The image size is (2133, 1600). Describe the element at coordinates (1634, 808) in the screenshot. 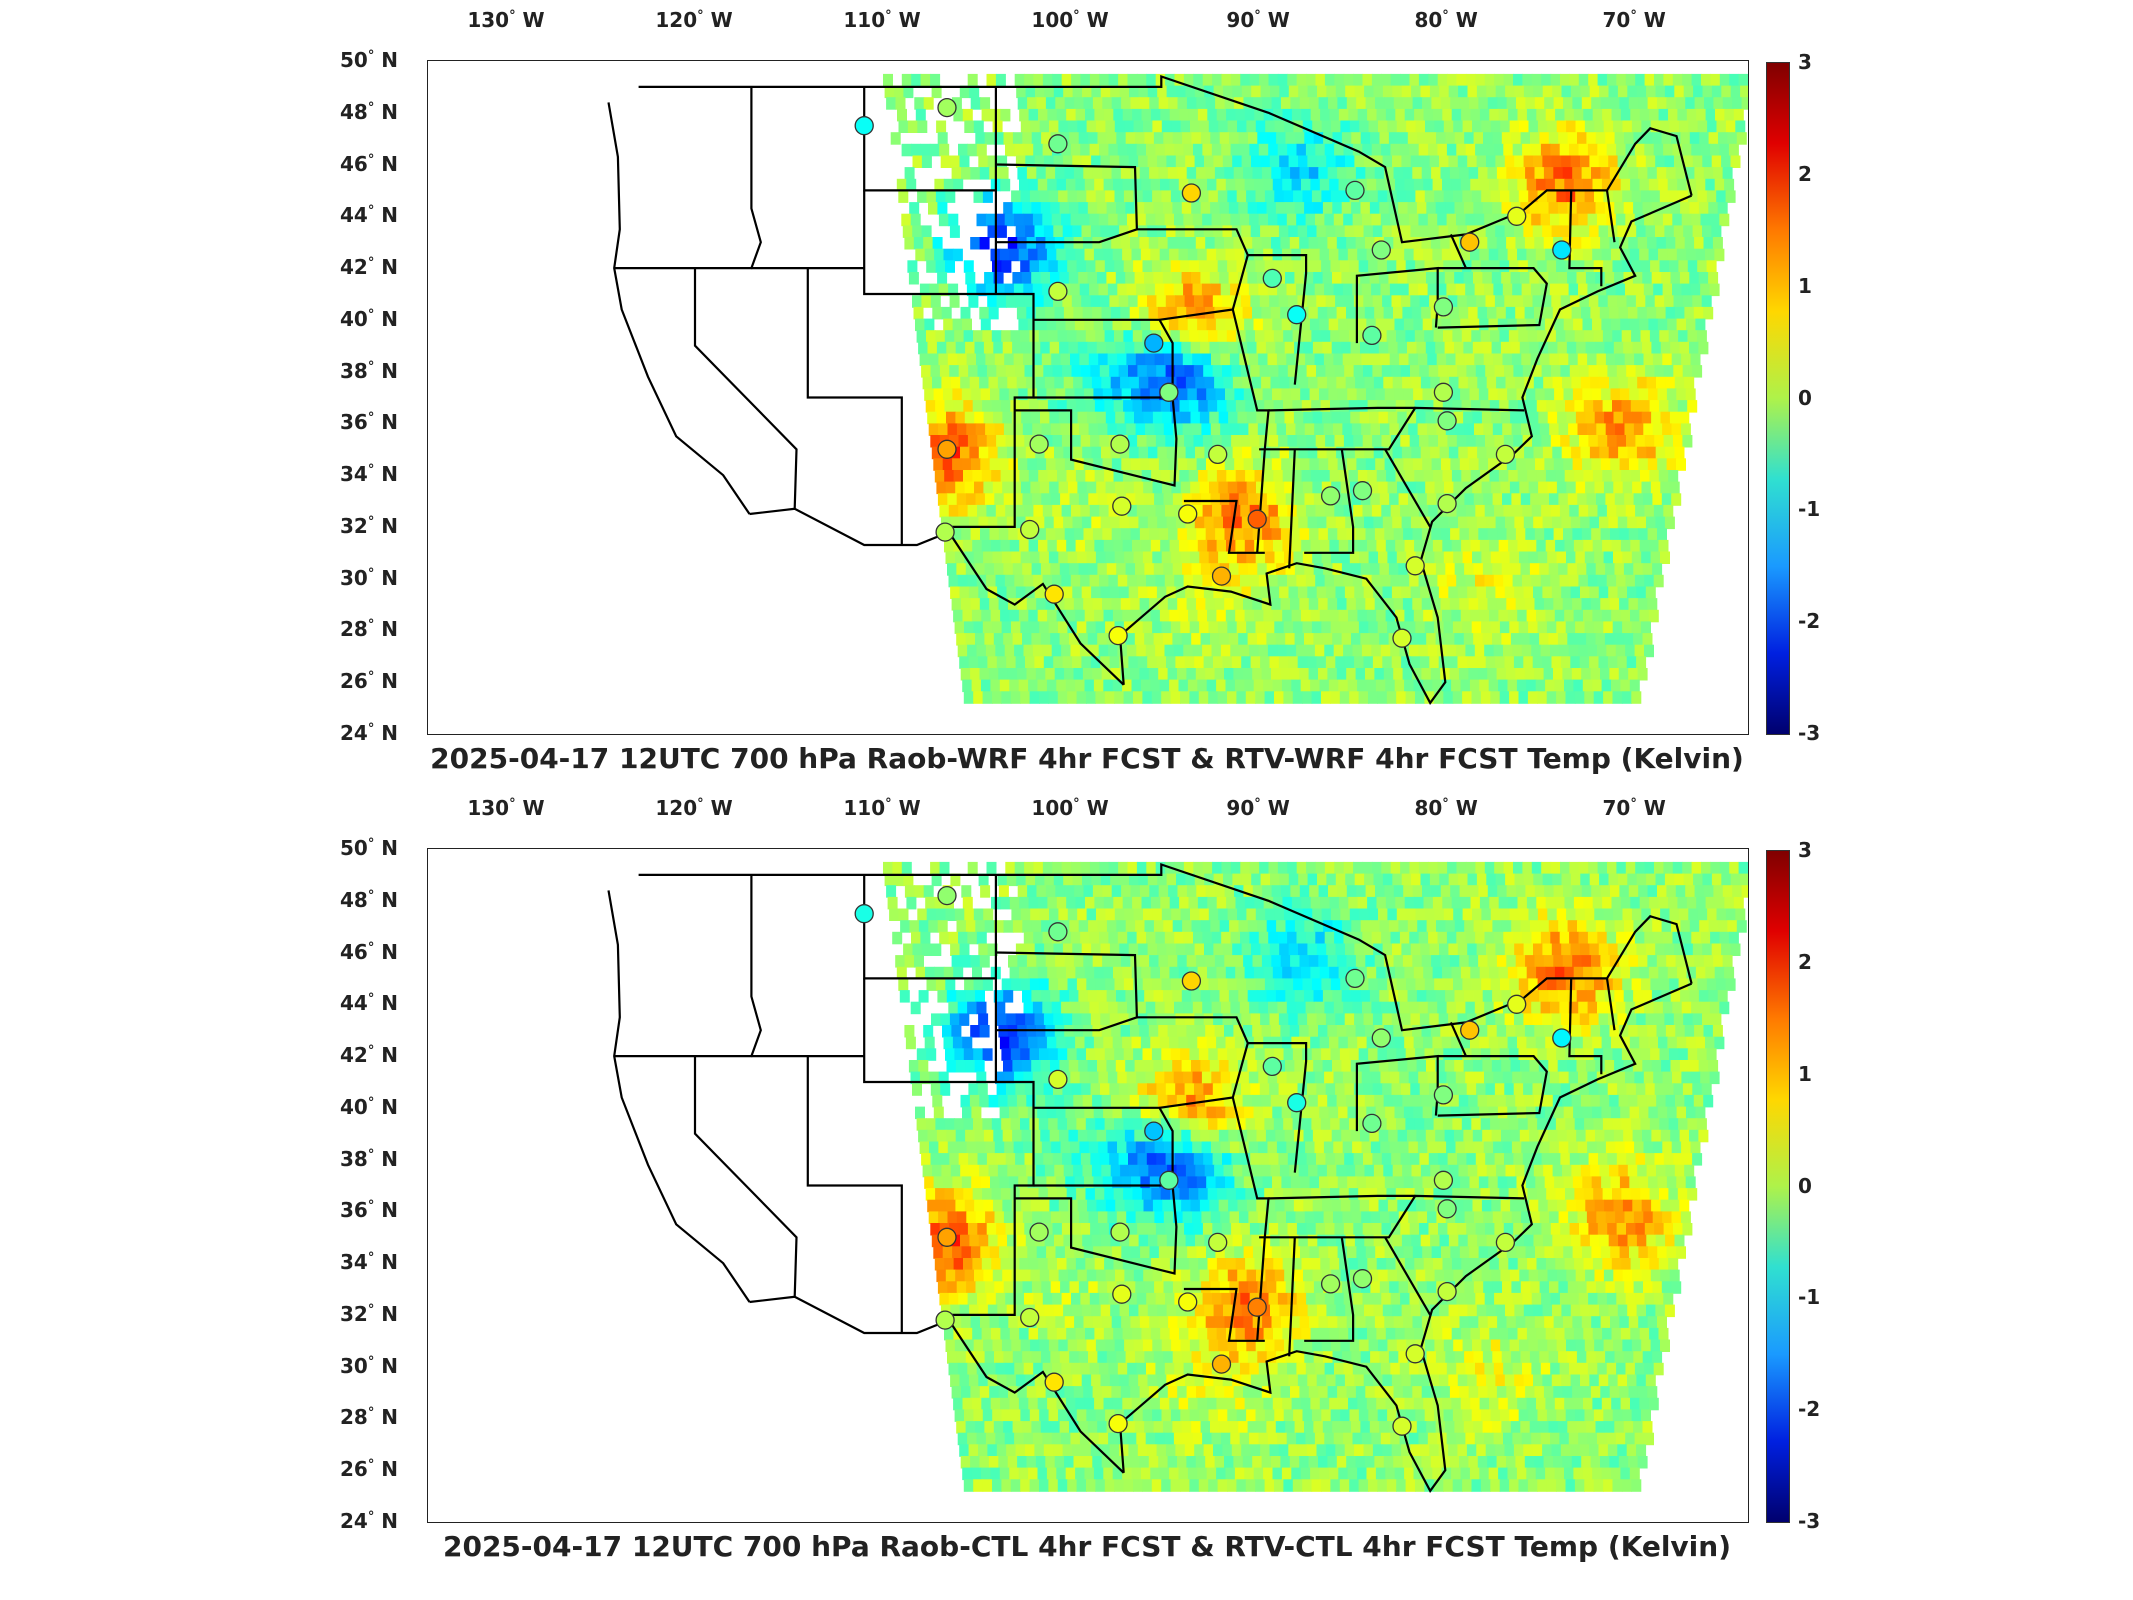

I see `lon-tick-label: 70° W` at that location.